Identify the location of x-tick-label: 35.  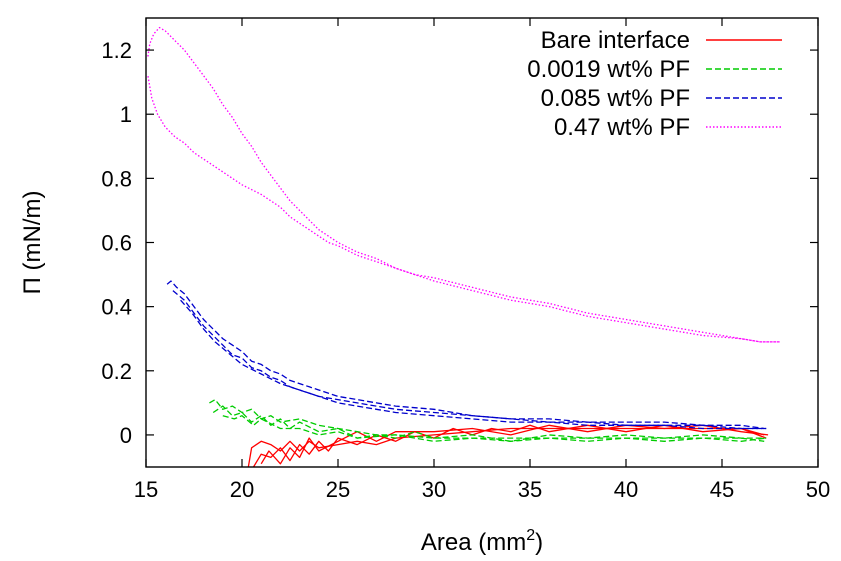
(530, 489).